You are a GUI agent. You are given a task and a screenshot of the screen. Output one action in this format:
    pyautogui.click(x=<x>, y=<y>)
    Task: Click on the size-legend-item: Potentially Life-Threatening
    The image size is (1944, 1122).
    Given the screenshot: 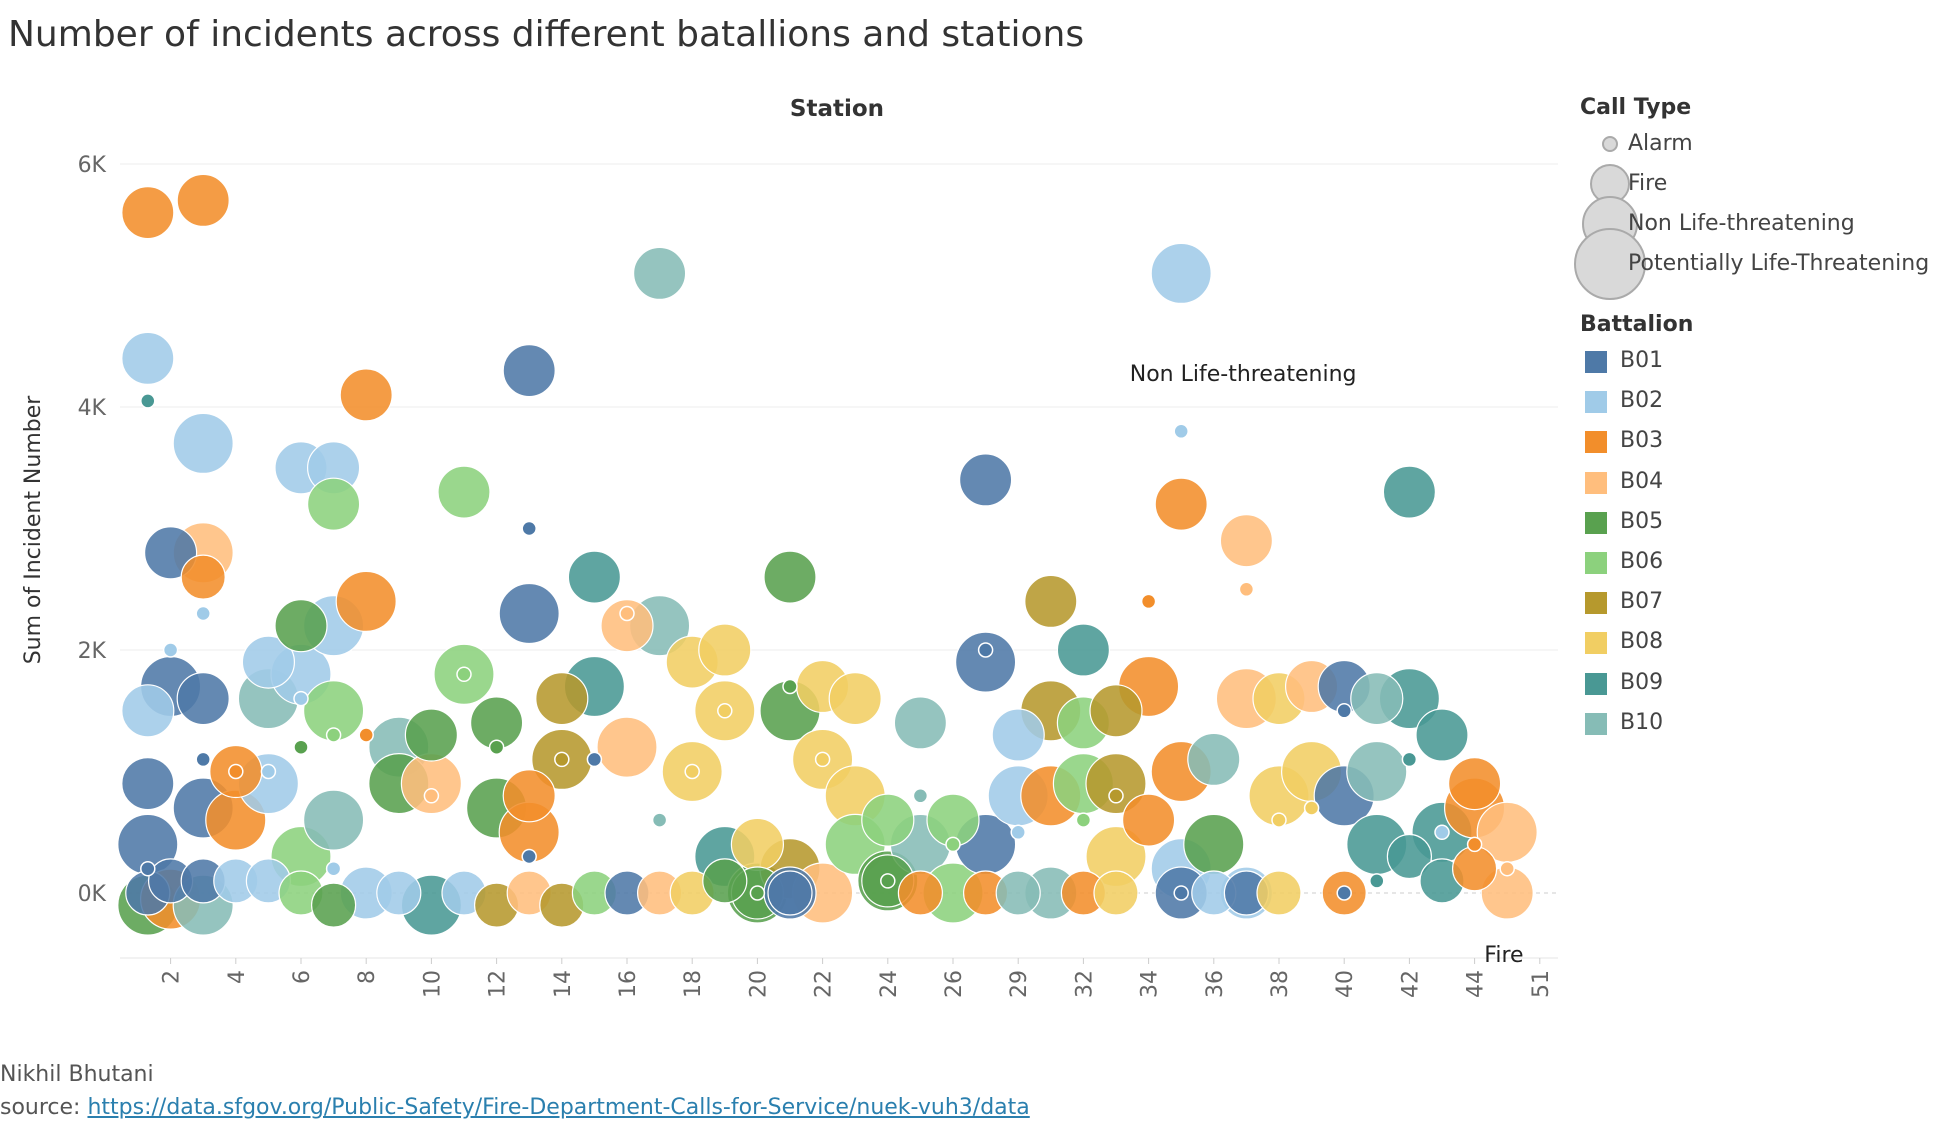 What is the action you would take?
    pyautogui.click(x=1759, y=264)
    